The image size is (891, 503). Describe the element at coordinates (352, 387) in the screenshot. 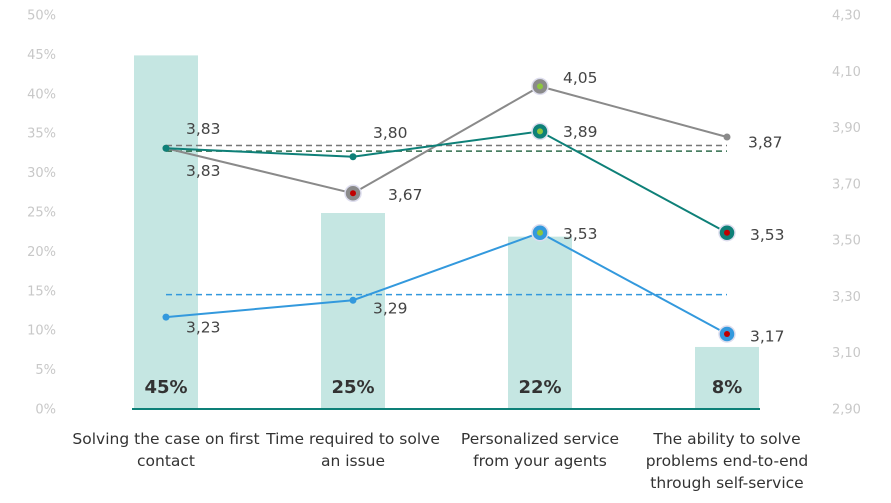

I see `bar-value-label: 25%` at that location.